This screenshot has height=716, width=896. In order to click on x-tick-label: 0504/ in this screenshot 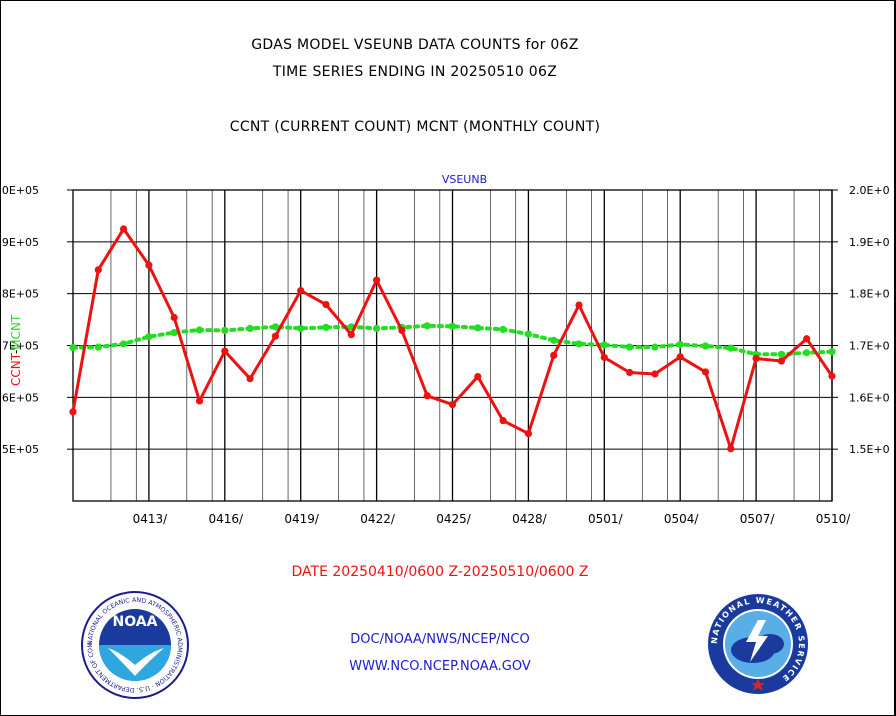, I will do `click(682, 519)`.